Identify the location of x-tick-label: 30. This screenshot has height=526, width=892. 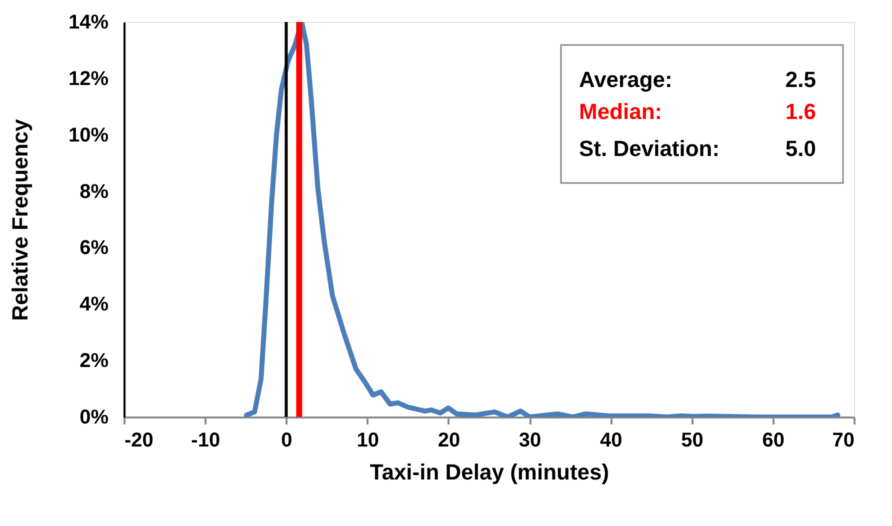
(530, 441).